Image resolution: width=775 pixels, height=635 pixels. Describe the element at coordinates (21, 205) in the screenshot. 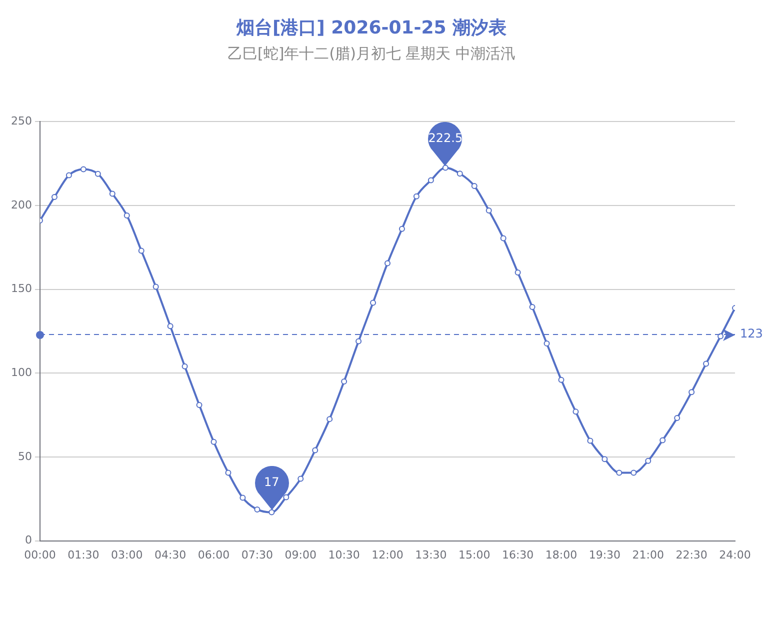

I see `y-tick-label: 200` at that location.